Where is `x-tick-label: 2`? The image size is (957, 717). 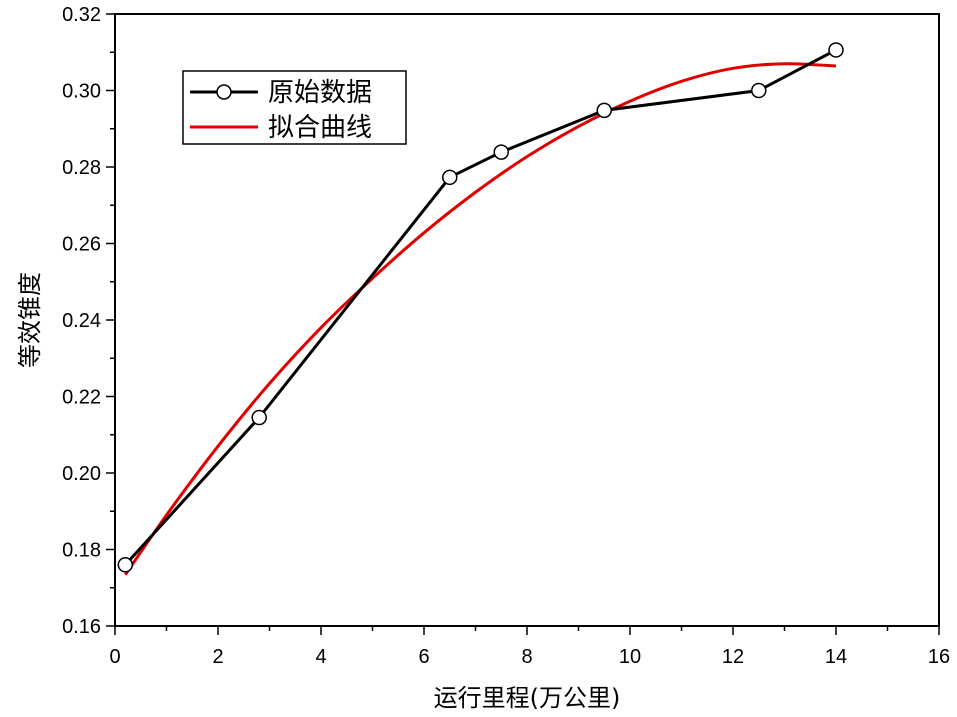 x-tick-label: 2 is located at coordinates (217, 657).